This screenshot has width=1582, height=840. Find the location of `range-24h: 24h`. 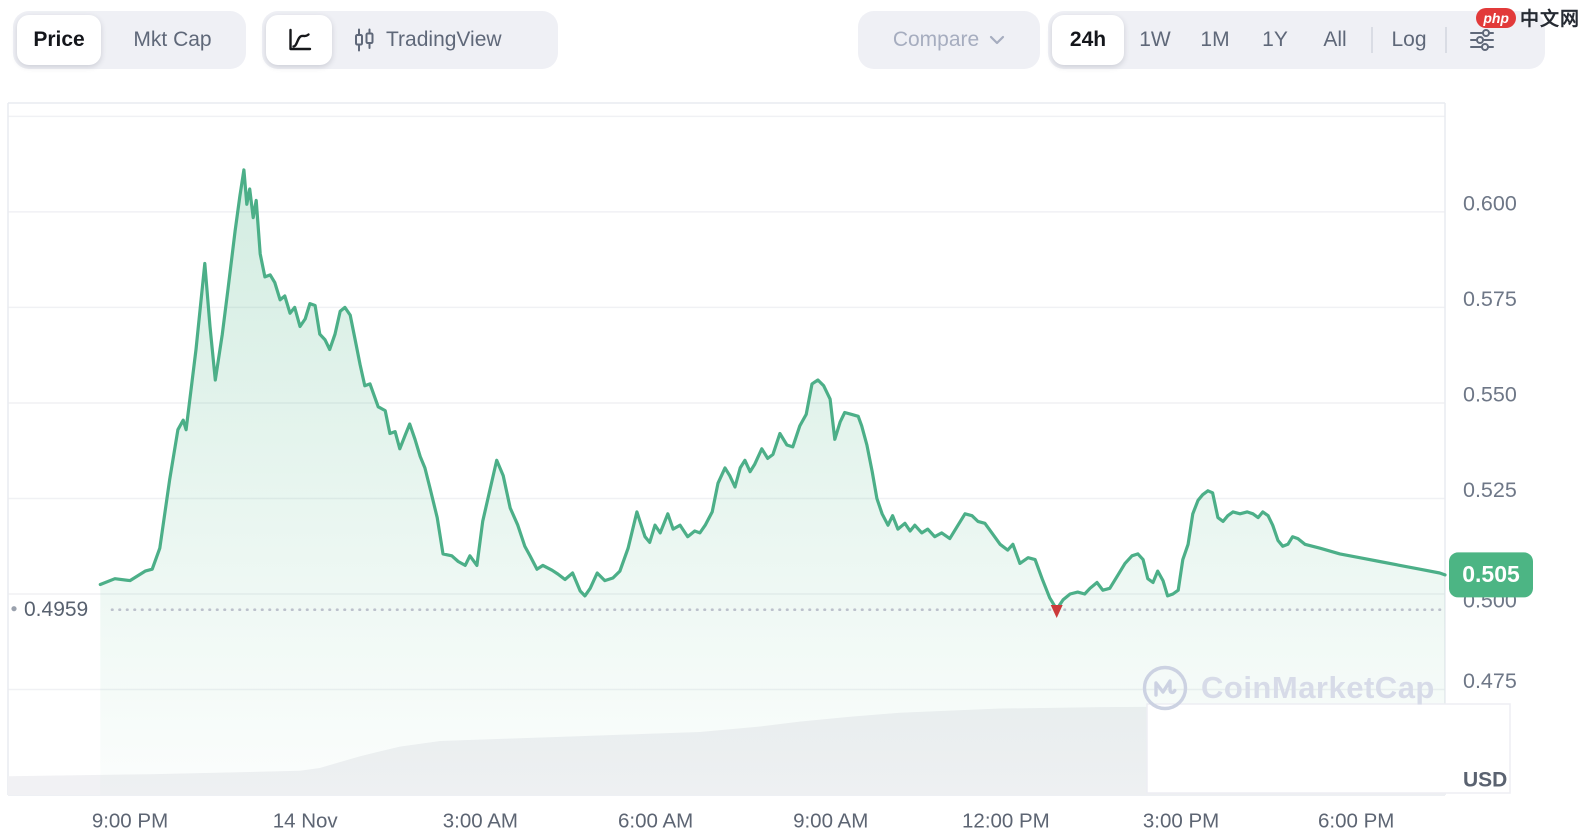

range-24h: 24h is located at coordinates (1088, 40).